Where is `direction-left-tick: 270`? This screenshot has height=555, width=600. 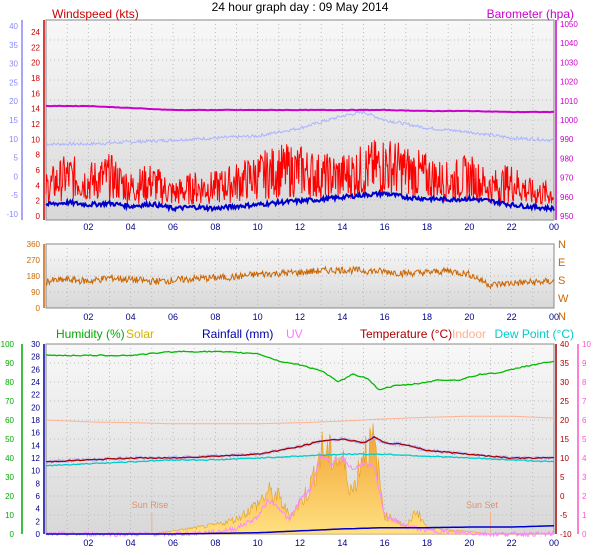
direction-left-tick: 270 is located at coordinates (34, 260).